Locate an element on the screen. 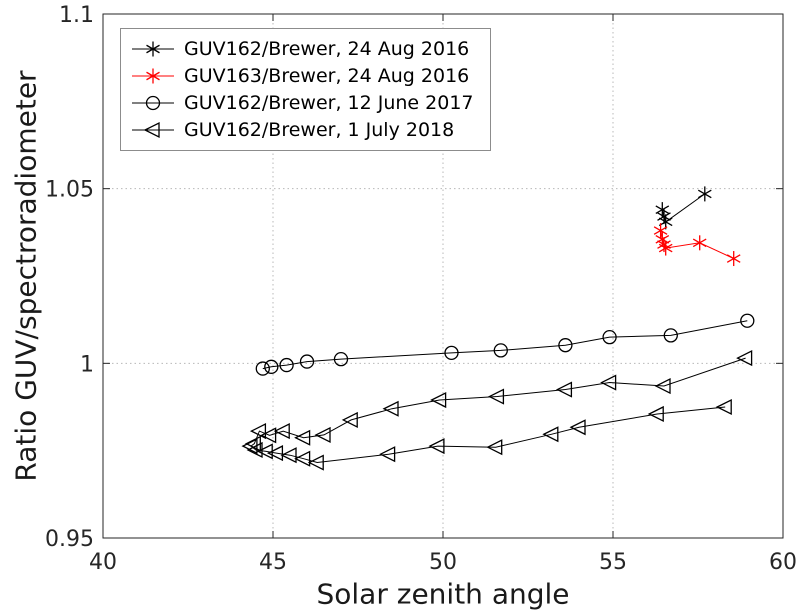 This screenshot has width=798, height=616. svg-text: 0.95 is located at coordinates (69, 539).